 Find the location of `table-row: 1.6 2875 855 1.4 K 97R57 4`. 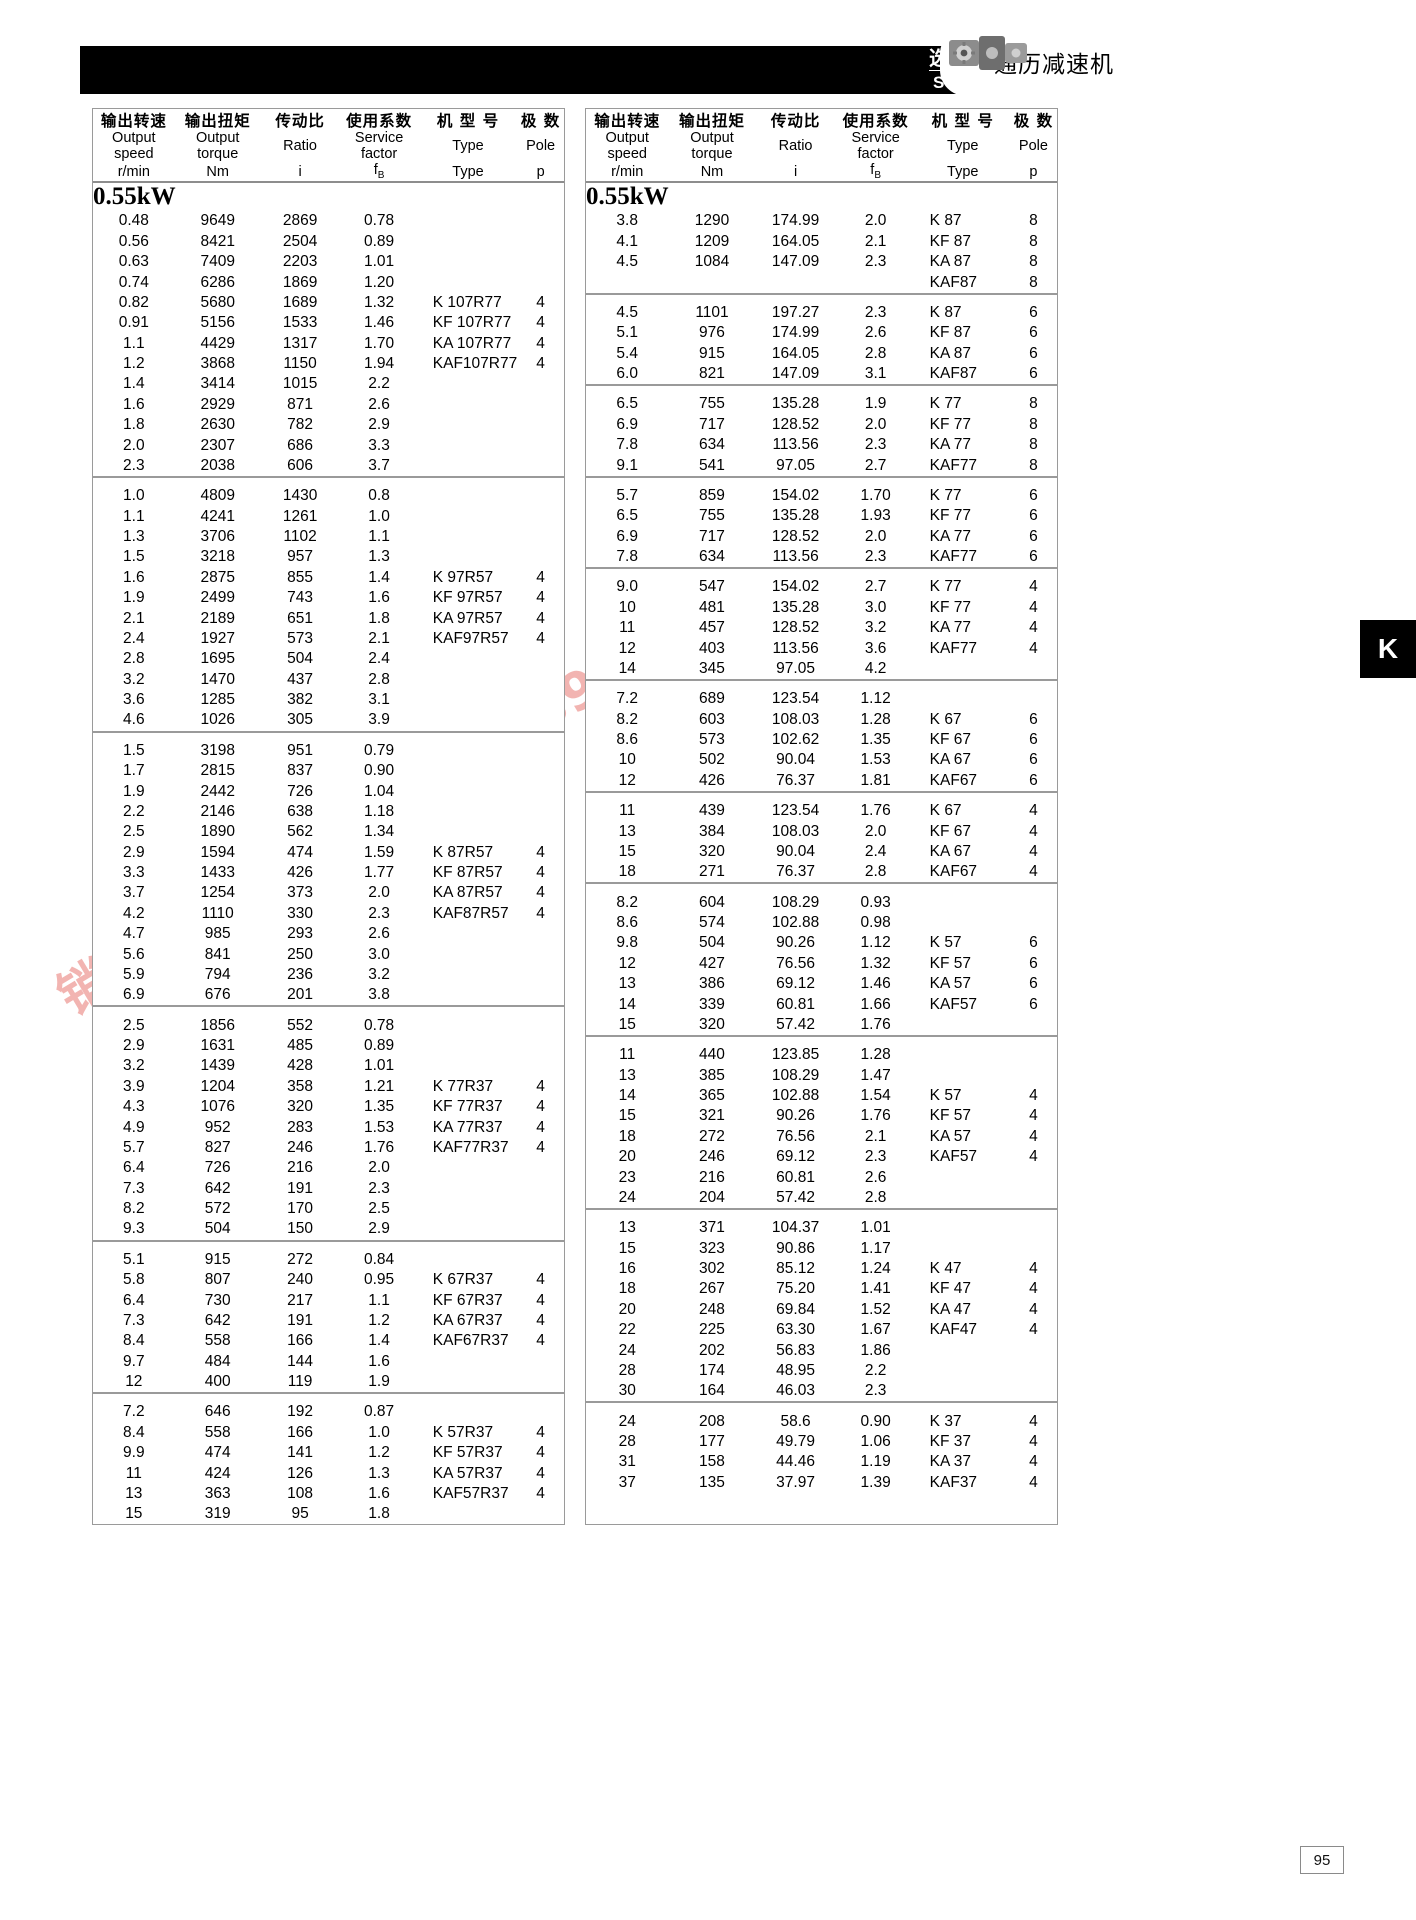

table-row: 1.6 2875 855 1.4 K 97R57 4 is located at coordinates (328, 578).